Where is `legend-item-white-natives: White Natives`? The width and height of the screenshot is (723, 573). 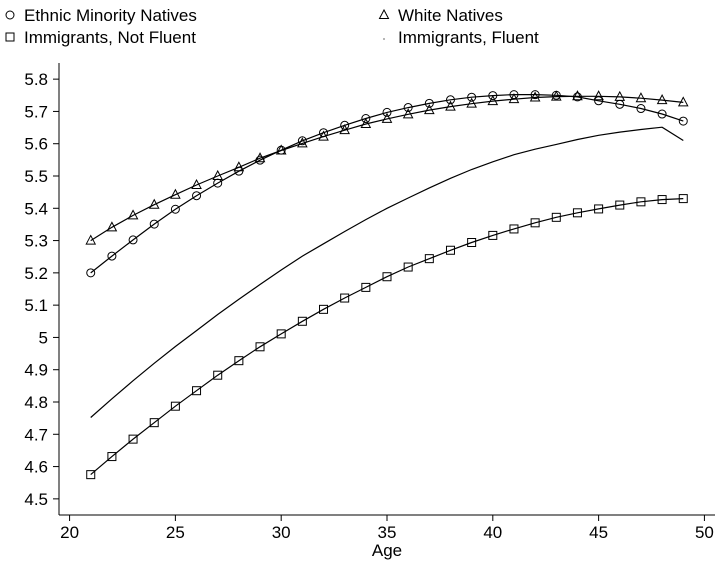
legend-item-white-natives: White Natives is located at coordinates (440, 15).